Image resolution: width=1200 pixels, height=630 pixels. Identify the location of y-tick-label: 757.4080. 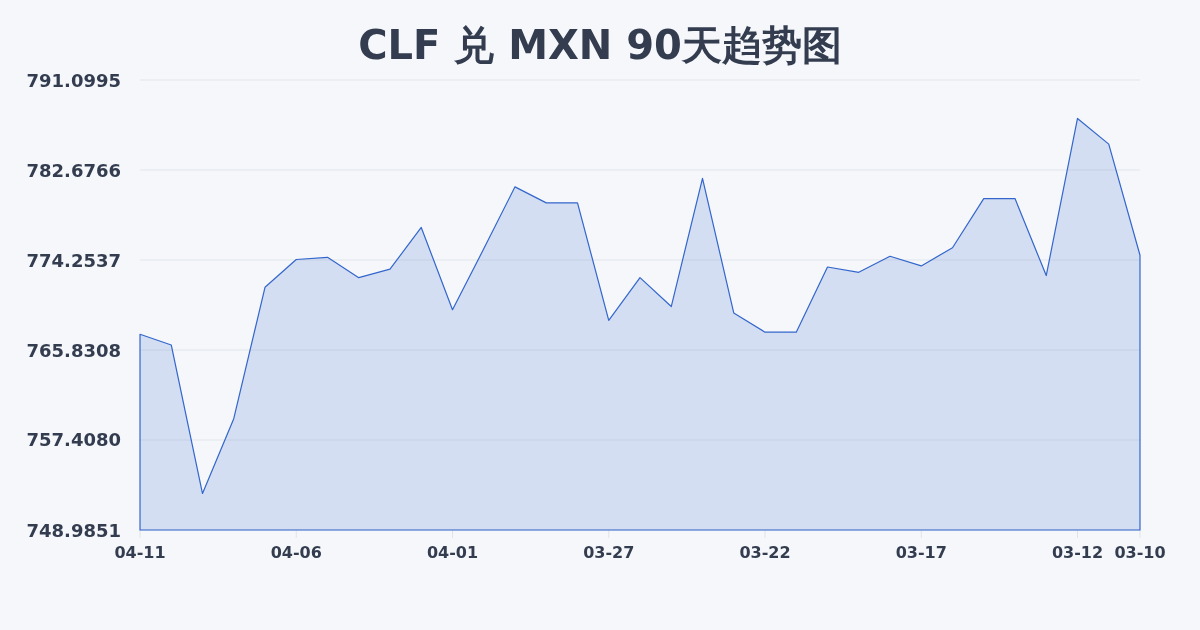
(73, 440).